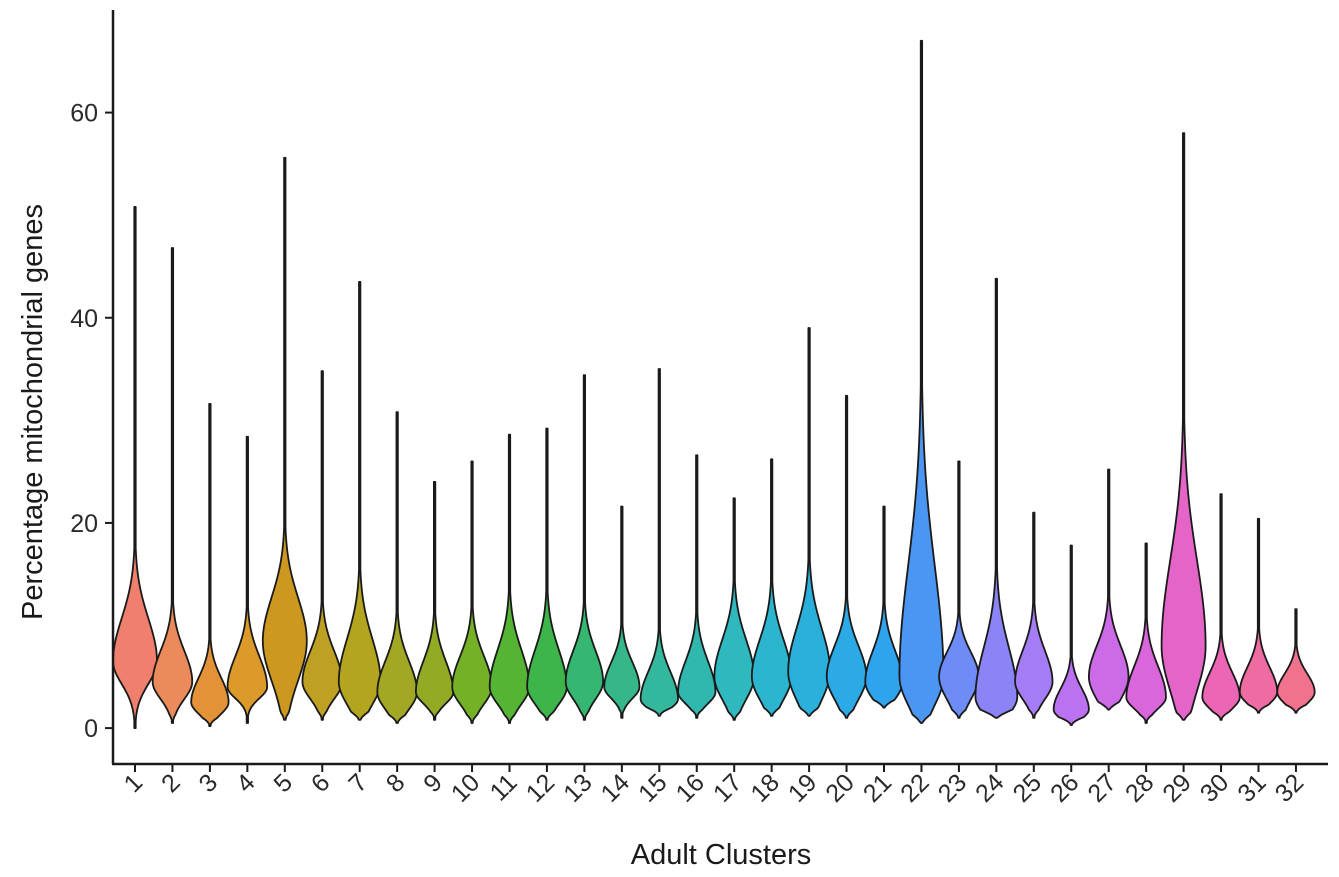 The height and width of the screenshot is (877, 1339). What do you see at coordinates (952, 787) in the screenshot?
I see `x-tick-label: 23` at bounding box center [952, 787].